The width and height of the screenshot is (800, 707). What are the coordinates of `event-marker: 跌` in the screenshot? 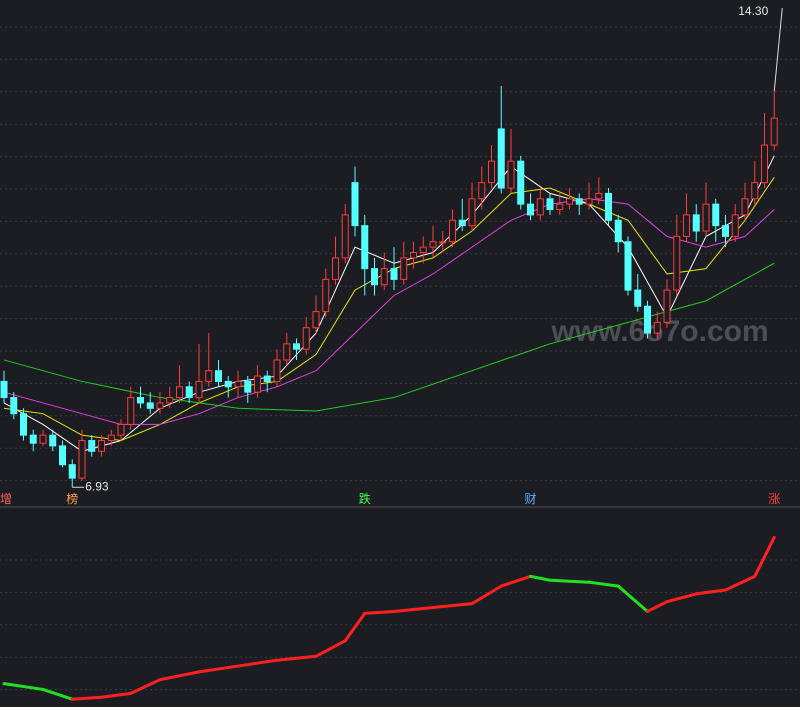 It's located at (365, 498).